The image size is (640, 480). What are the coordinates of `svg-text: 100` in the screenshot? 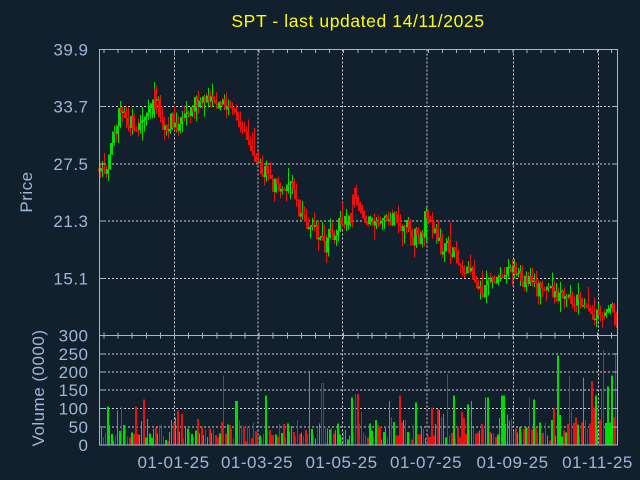 It's located at (74, 409).